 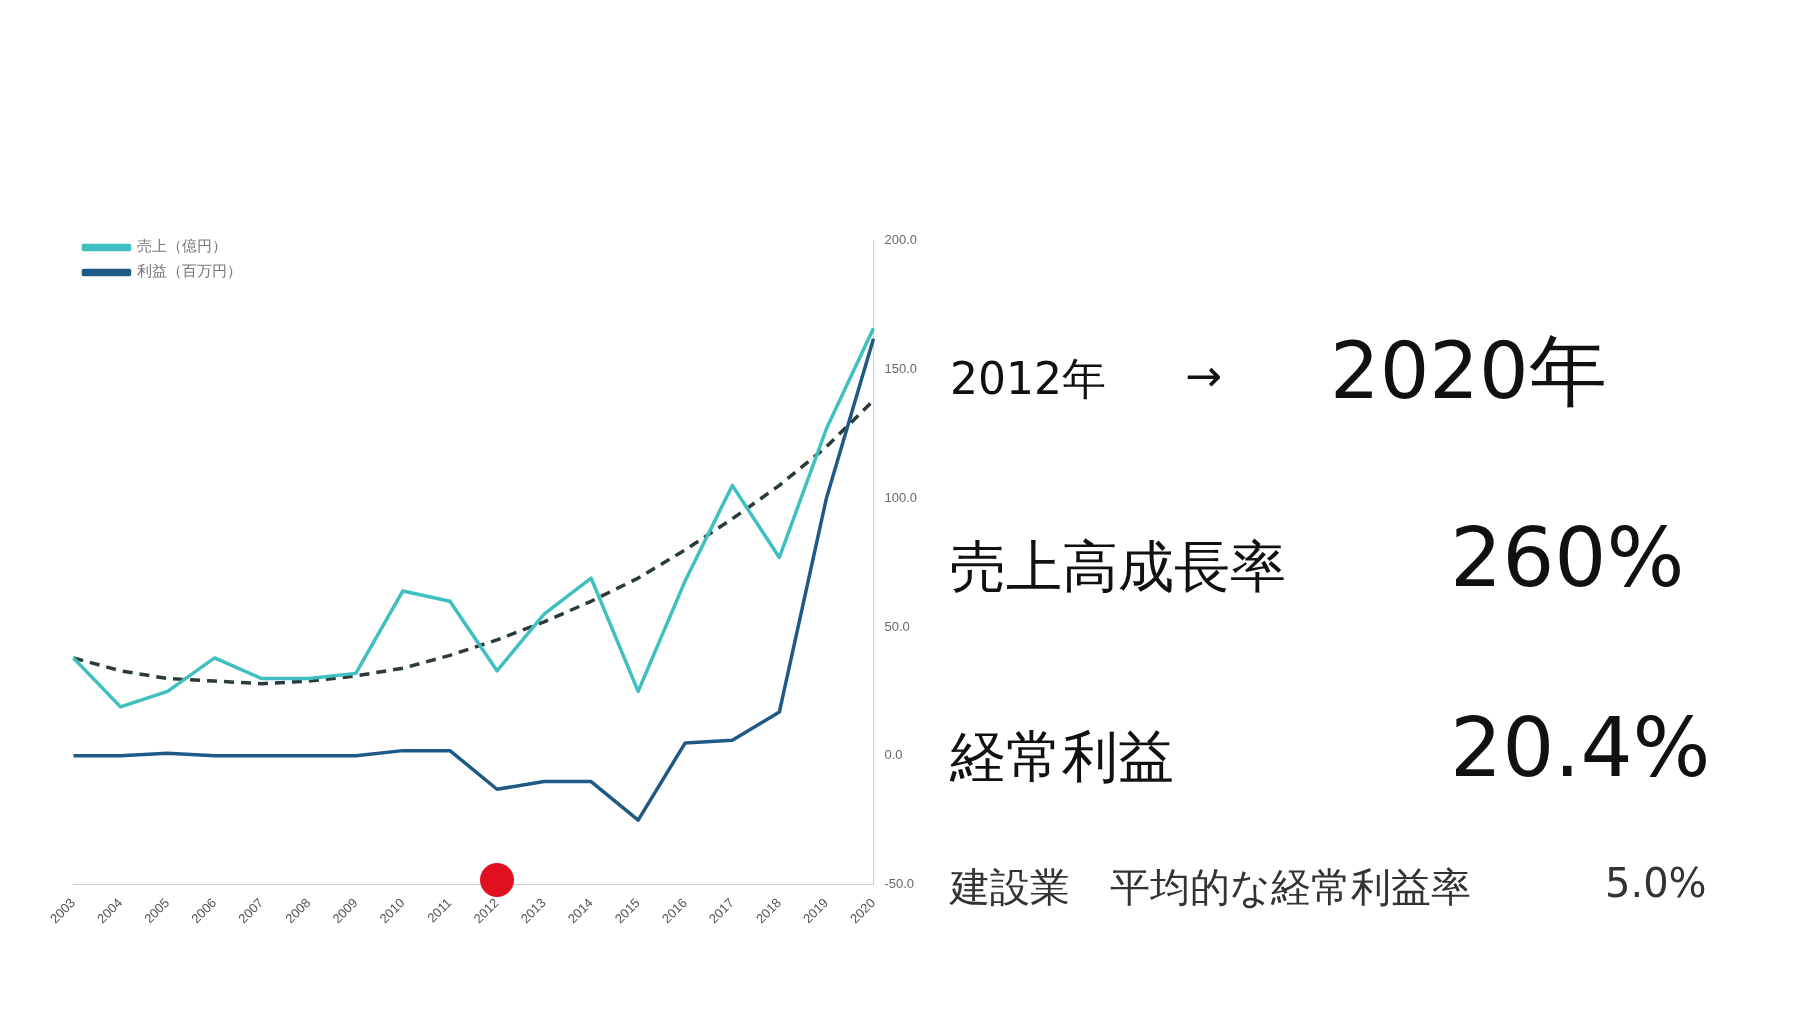 What do you see at coordinates (1118, 567) in the screenshot?
I see `text: 売上高成長率` at bounding box center [1118, 567].